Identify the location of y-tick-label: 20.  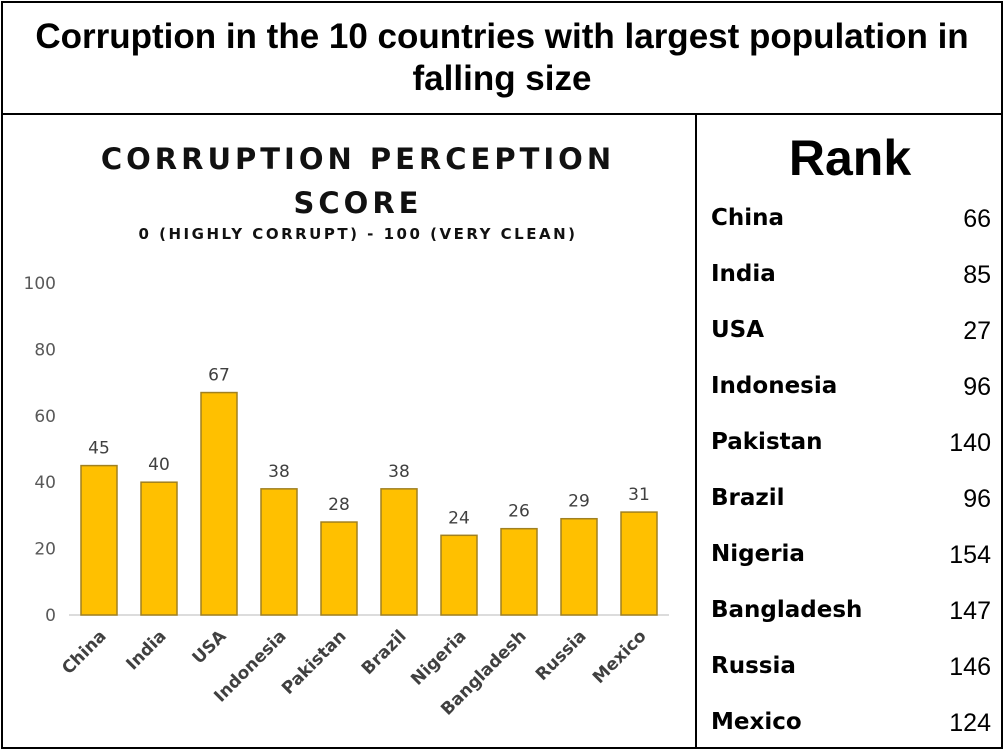
(45, 550).